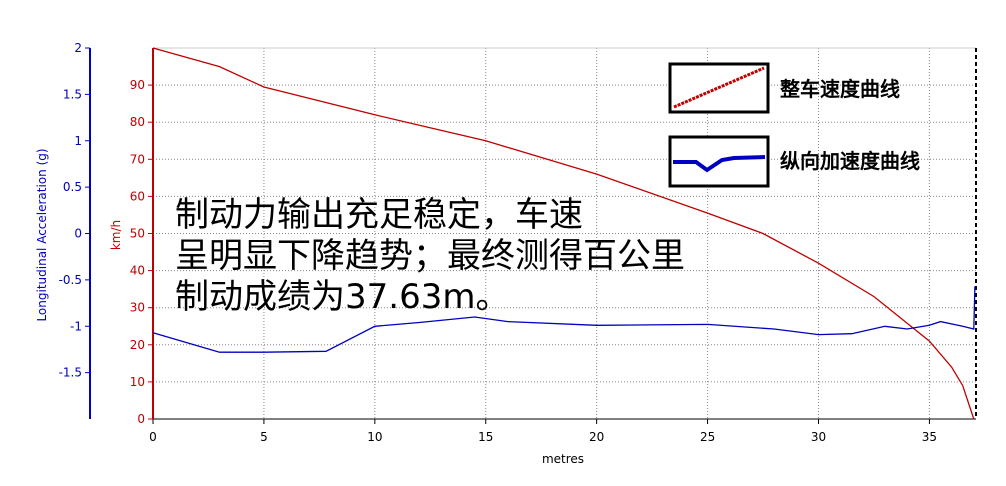  Describe the element at coordinates (137, 159) in the screenshot. I see `y2-tick-label: 70` at that location.